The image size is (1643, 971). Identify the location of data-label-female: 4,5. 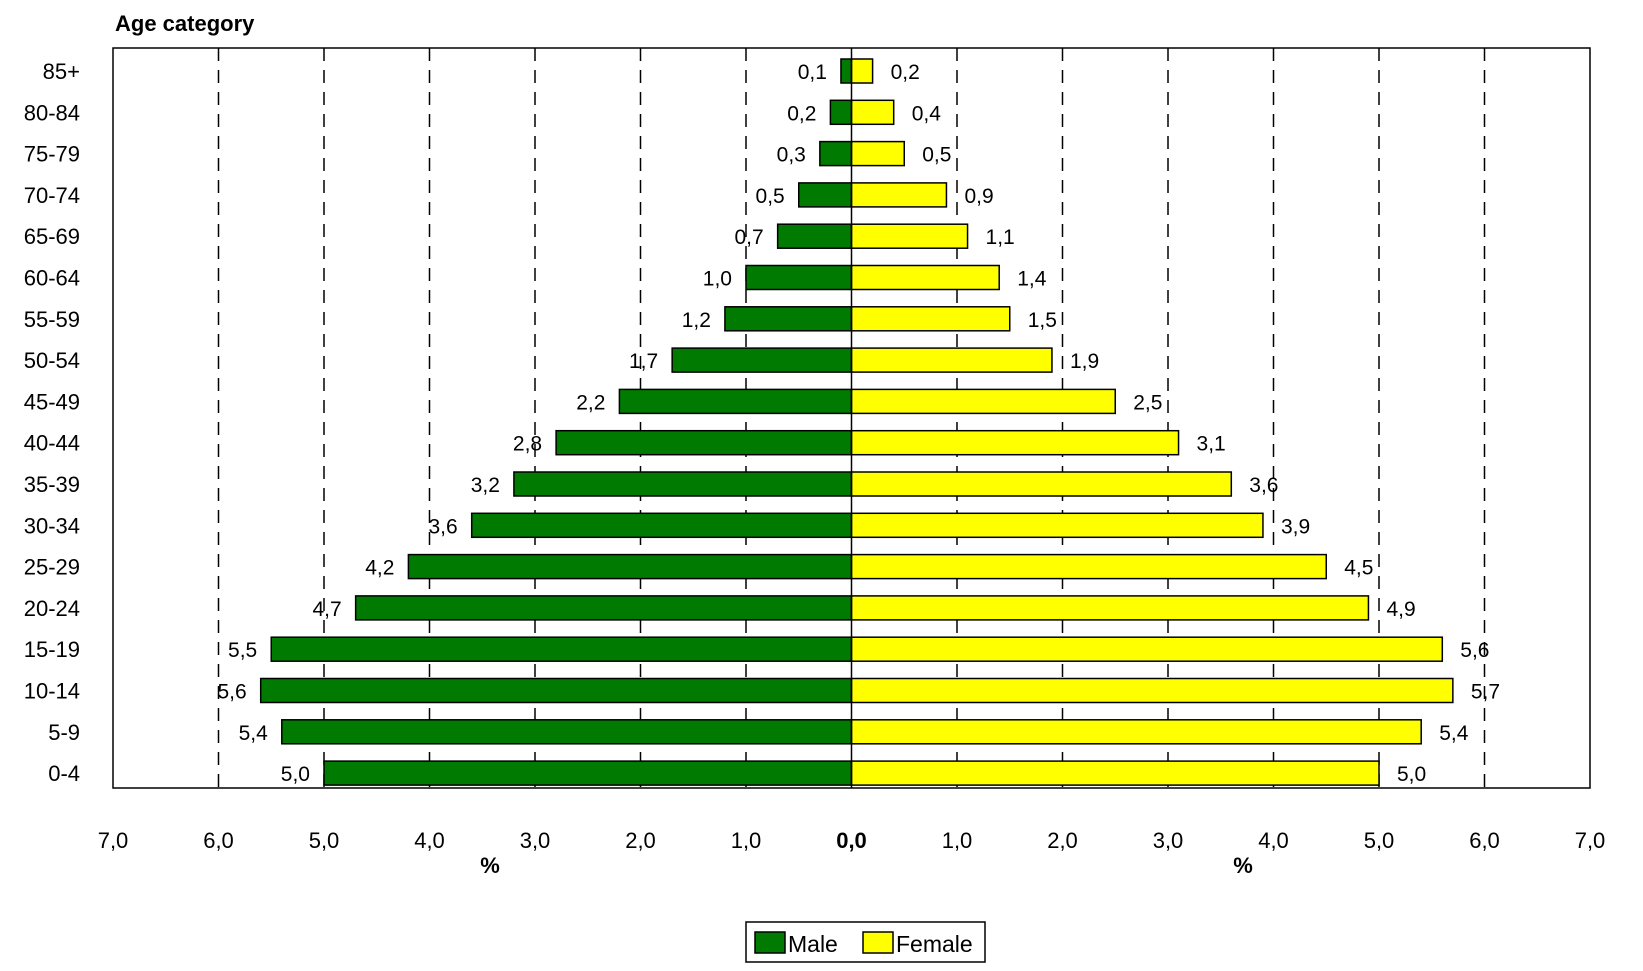
(1358, 568).